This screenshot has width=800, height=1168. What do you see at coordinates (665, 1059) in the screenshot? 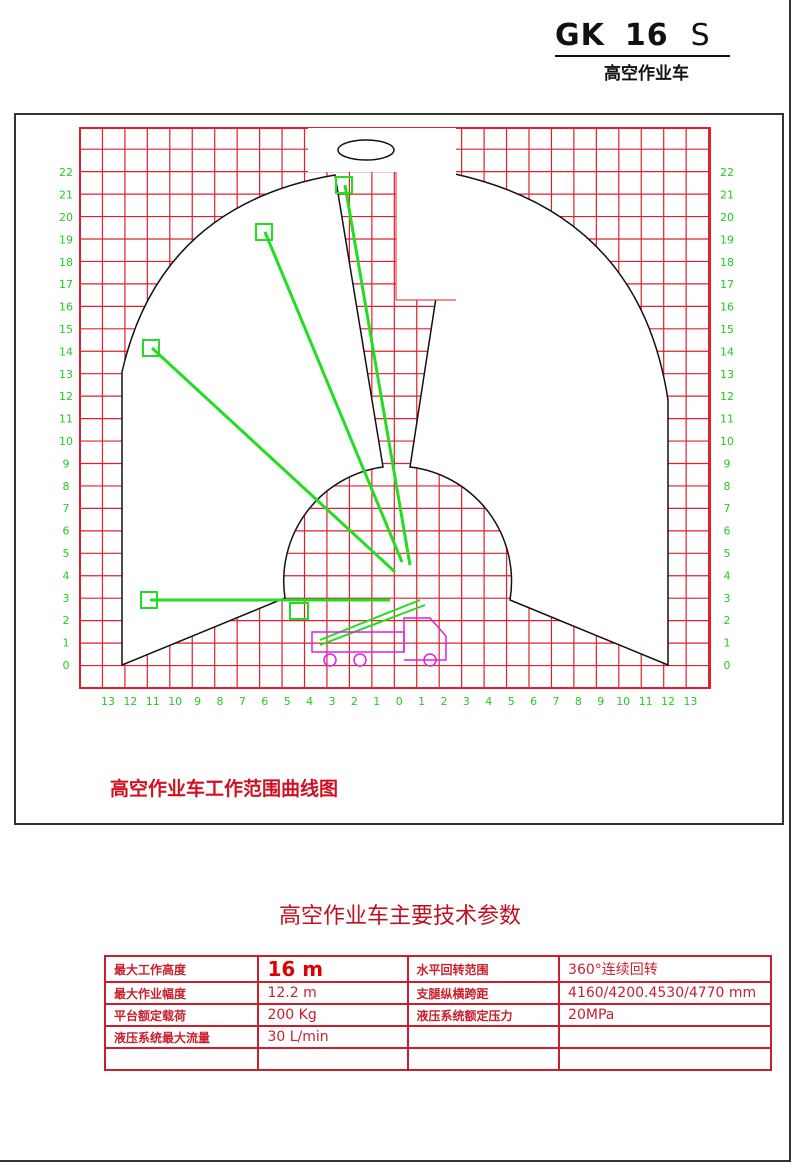
I see `spec-value2` at bounding box center [665, 1059].